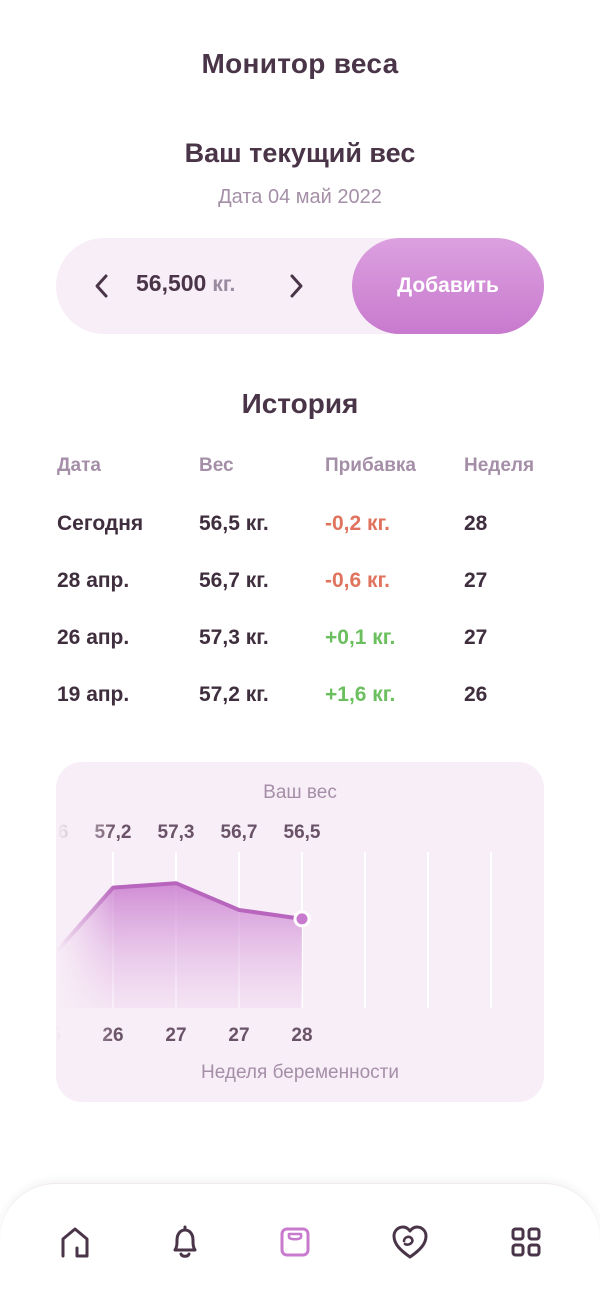  What do you see at coordinates (176, 832) in the screenshot?
I see `chart-value-label: 57,3` at bounding box center [176, 832].